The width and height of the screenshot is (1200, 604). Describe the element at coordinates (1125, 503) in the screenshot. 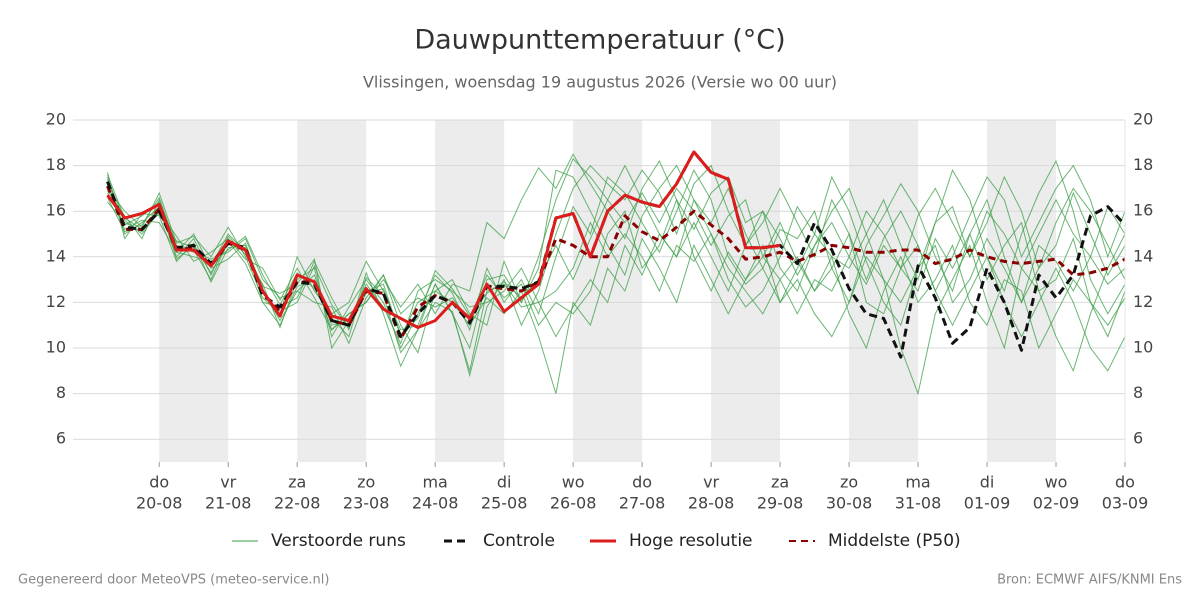

I see `x-tick-date: 03-09` at that location.